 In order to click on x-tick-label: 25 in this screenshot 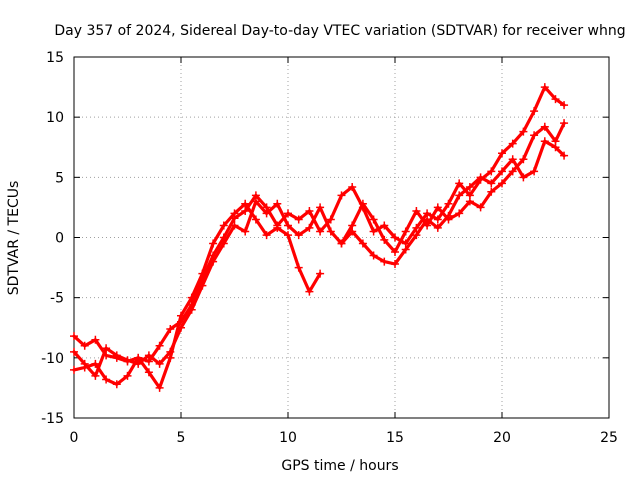, I will do `click(609, 438)`.